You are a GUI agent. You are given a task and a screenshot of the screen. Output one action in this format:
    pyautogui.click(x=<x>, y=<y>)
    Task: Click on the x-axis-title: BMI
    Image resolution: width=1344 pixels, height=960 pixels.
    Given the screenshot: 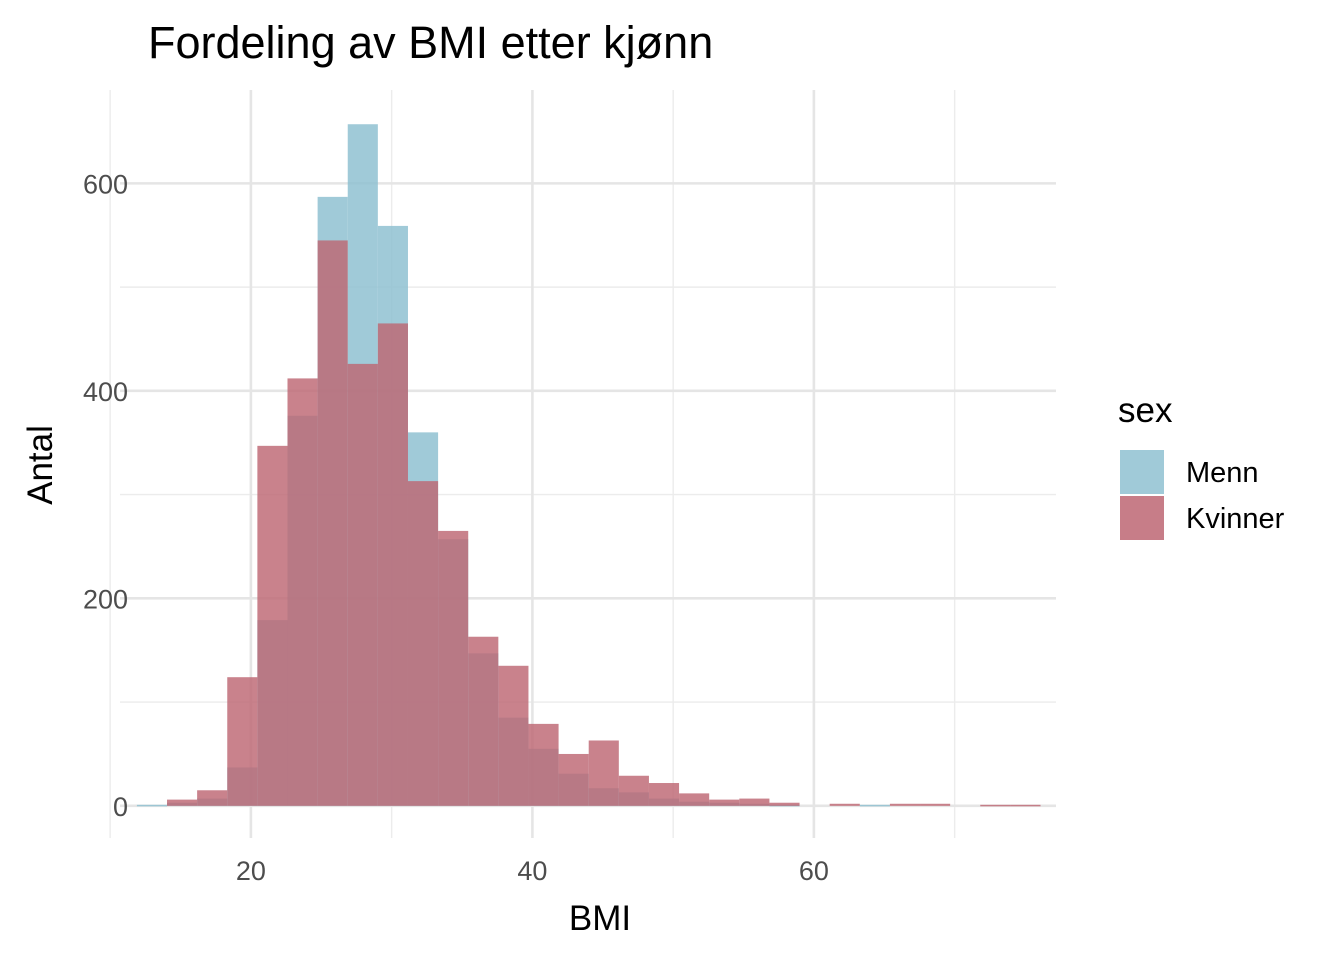 What is the action you would take?
    pyautogui.click(x=600, y=918)
    